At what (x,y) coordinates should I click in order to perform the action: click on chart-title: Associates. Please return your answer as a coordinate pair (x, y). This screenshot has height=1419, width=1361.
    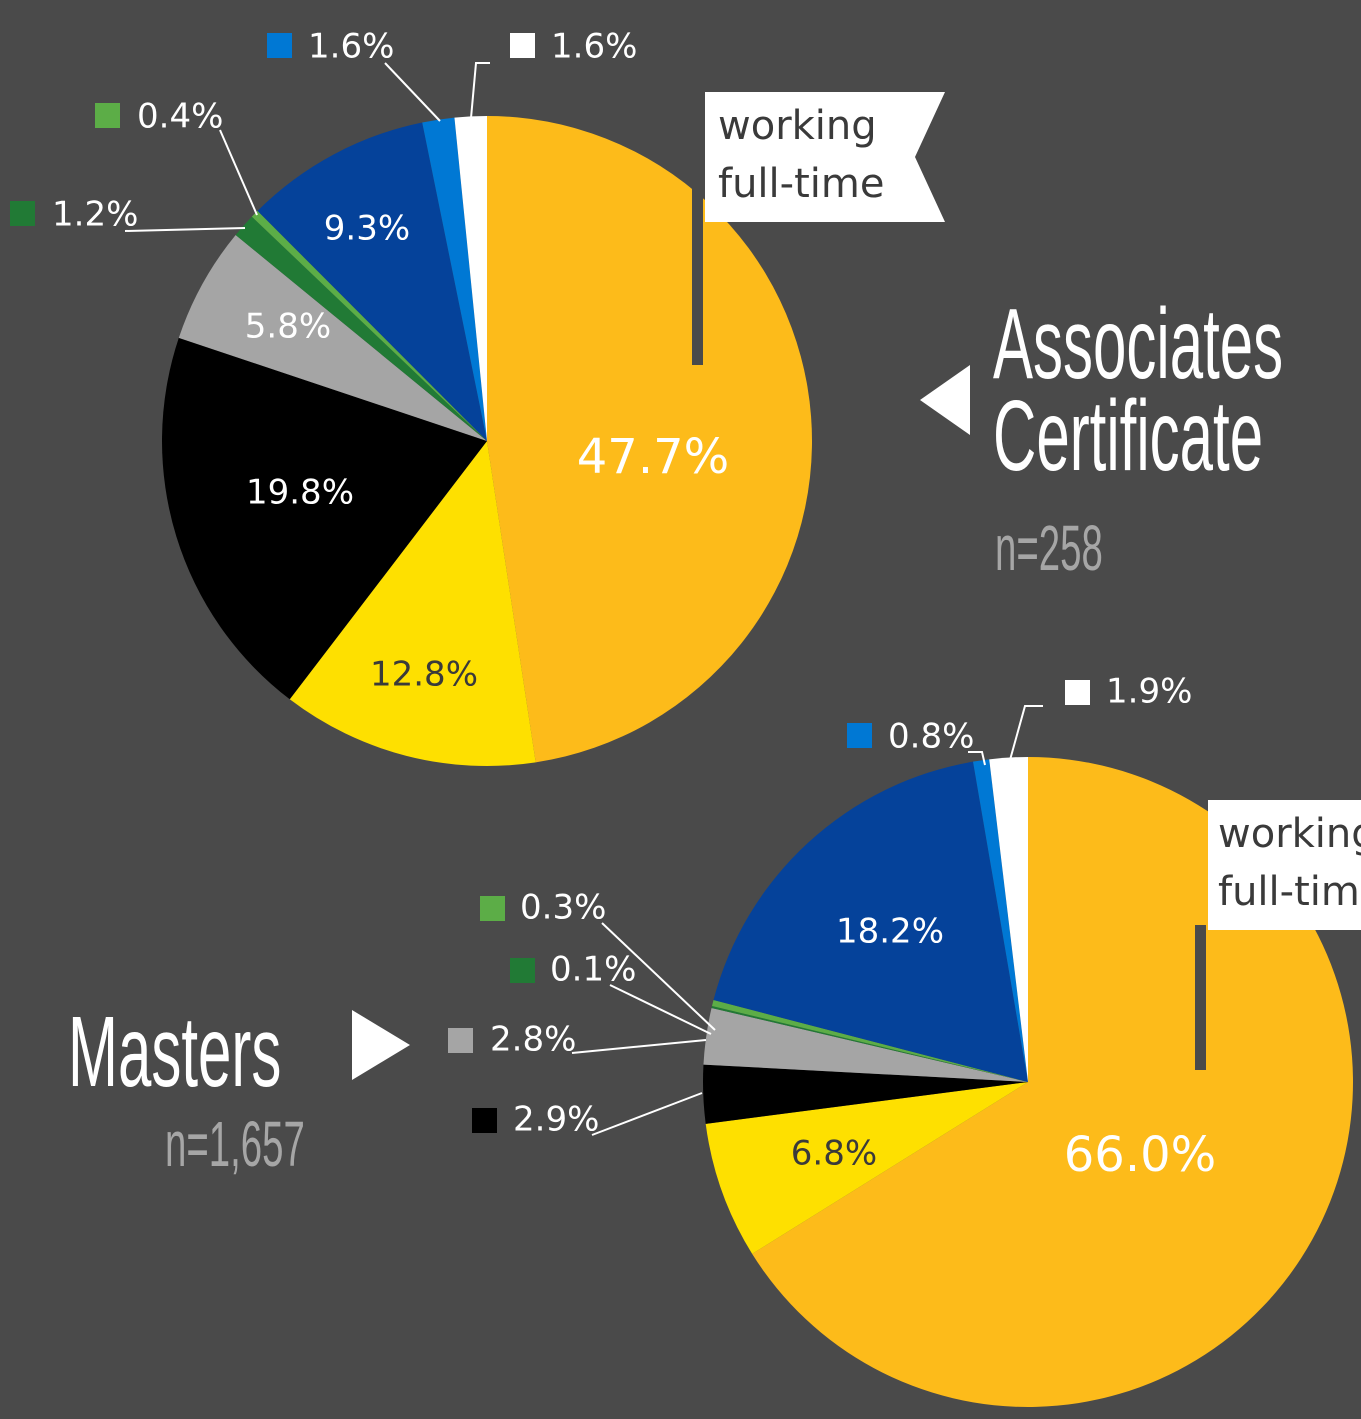
    Looking at the image, I should click on (1138, 344).